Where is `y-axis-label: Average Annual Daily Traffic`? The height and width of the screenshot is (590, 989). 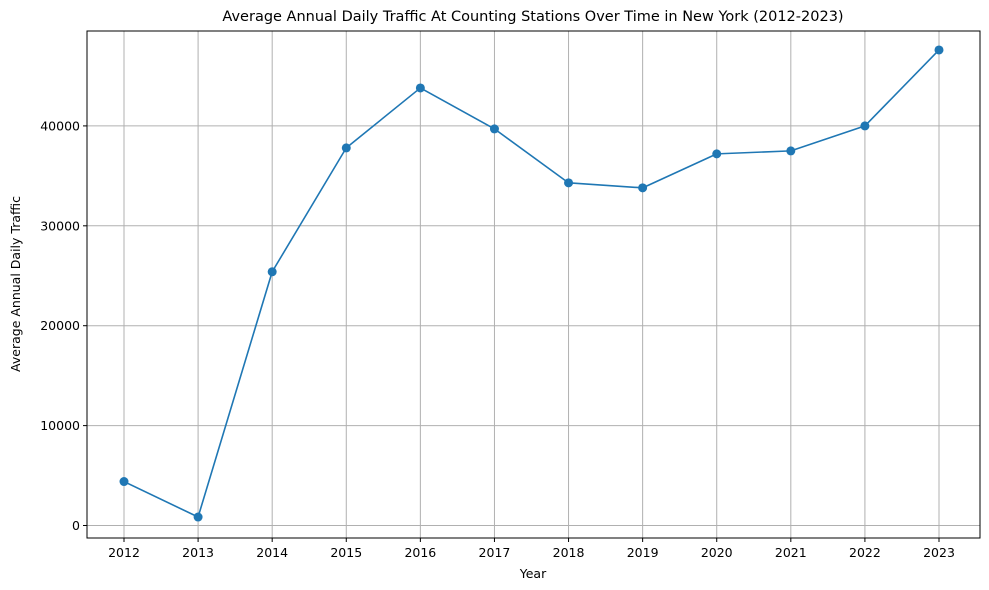 y-axis-label: Average Annual Daily Traffic is located at coordinates (15, 284).